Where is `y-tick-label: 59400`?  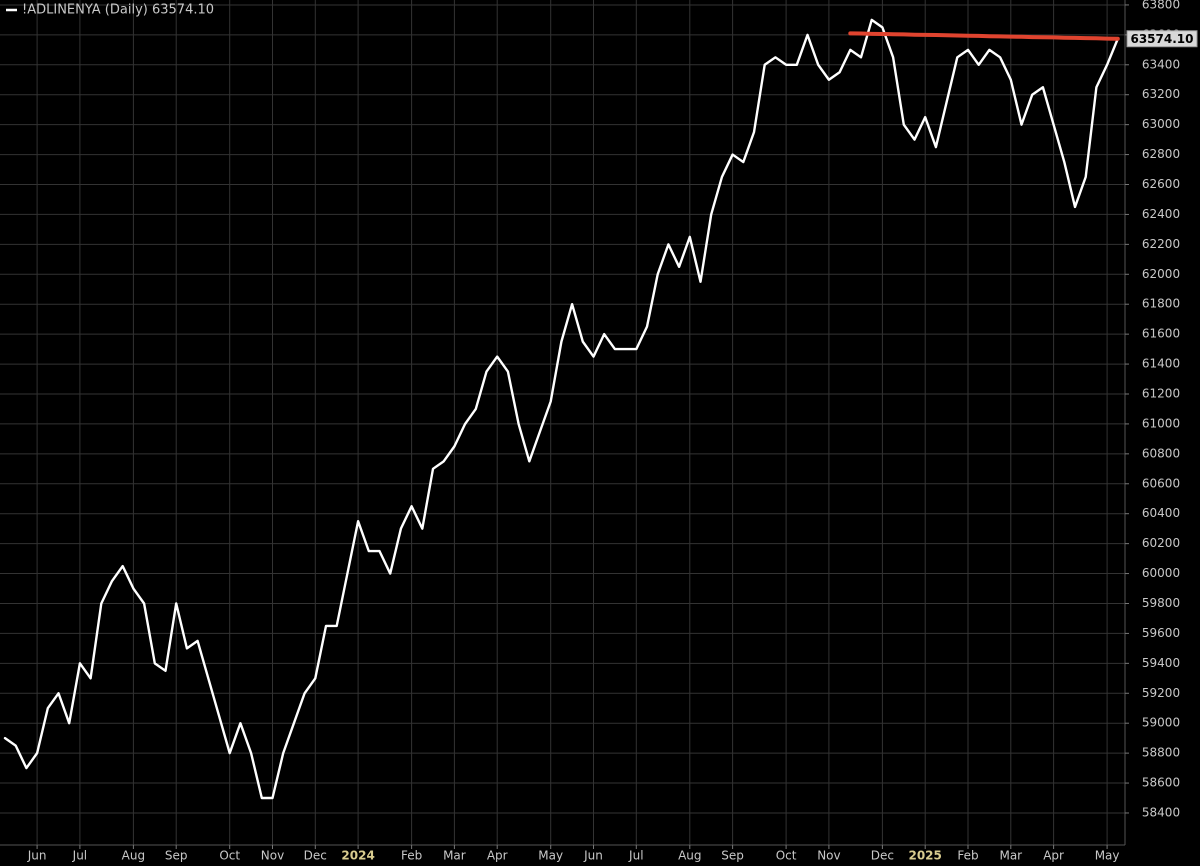 y-tick-label: 59400 is located at coordinates (1161, 663).